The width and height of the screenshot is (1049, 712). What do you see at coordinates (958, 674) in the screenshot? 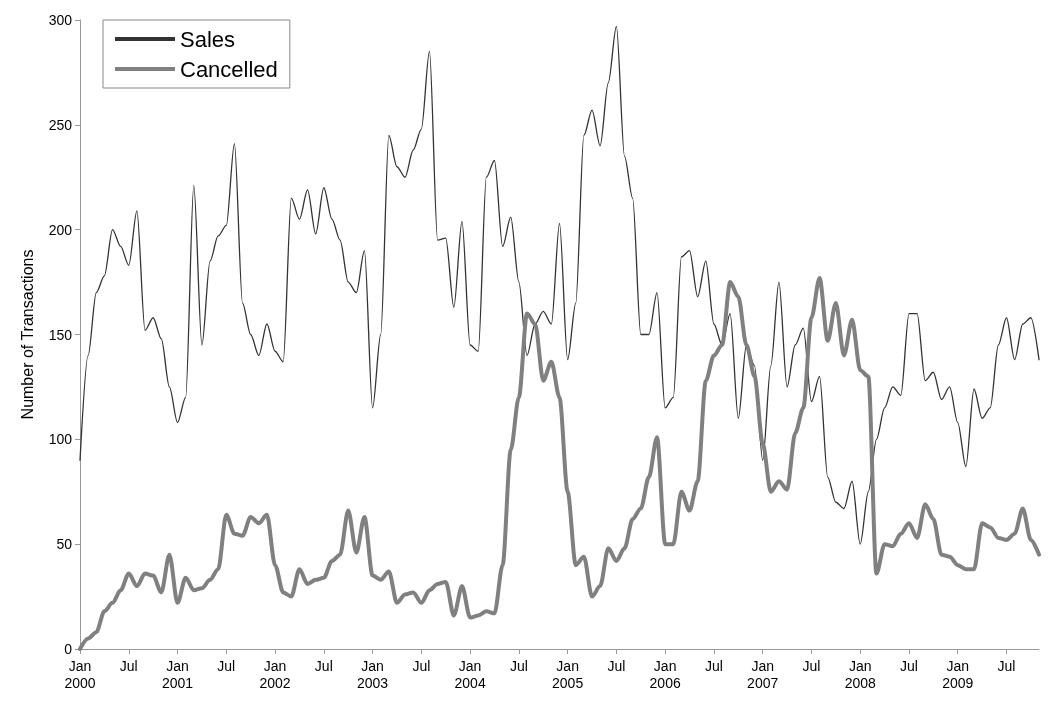
I see `x-tick-label: Jan 2009` at bounding box center [958, 674].